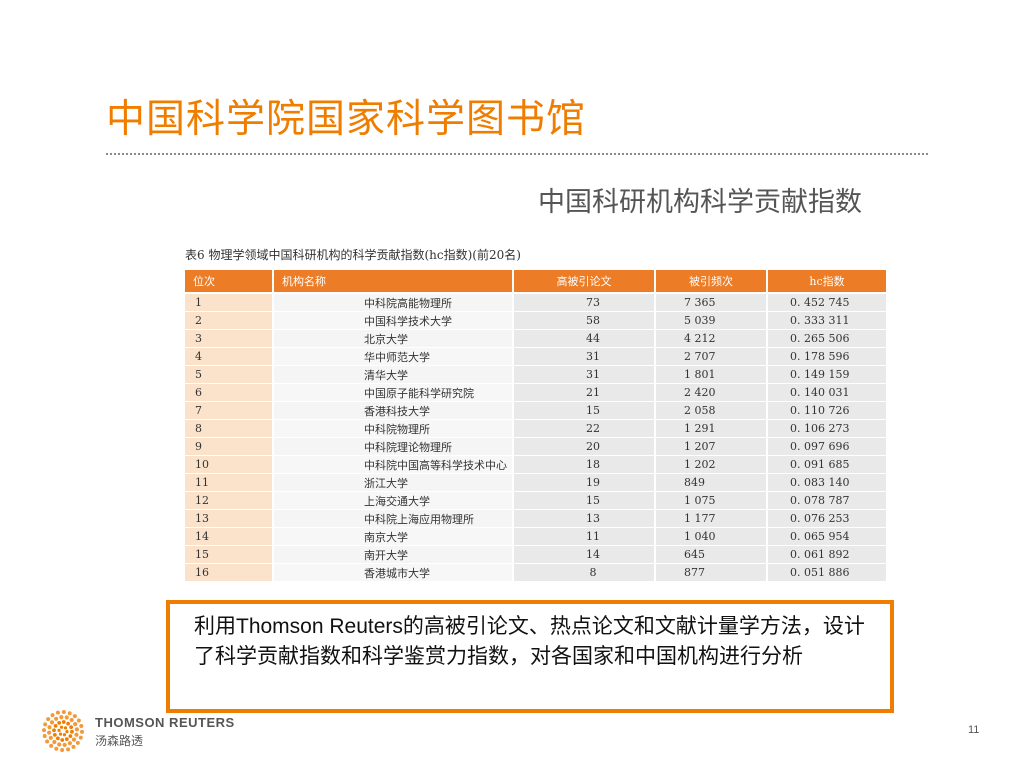 This screenshot has height=768, width=1024. Describe the element at coordinates (393, 302) in the screenshot. I see `institution-name-cell: 中科院高能物理所` at that location.